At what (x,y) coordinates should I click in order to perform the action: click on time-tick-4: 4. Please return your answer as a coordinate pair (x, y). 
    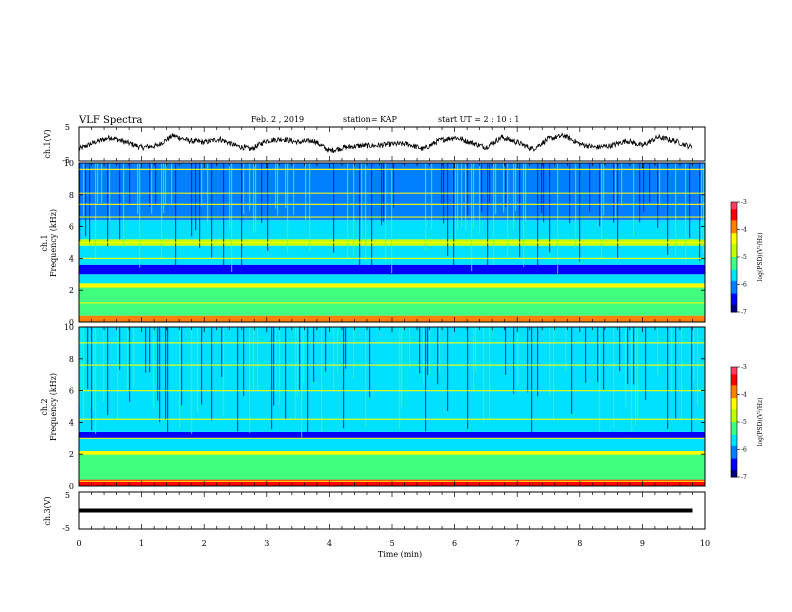
    Looking at the image, I should click on (329, 543).